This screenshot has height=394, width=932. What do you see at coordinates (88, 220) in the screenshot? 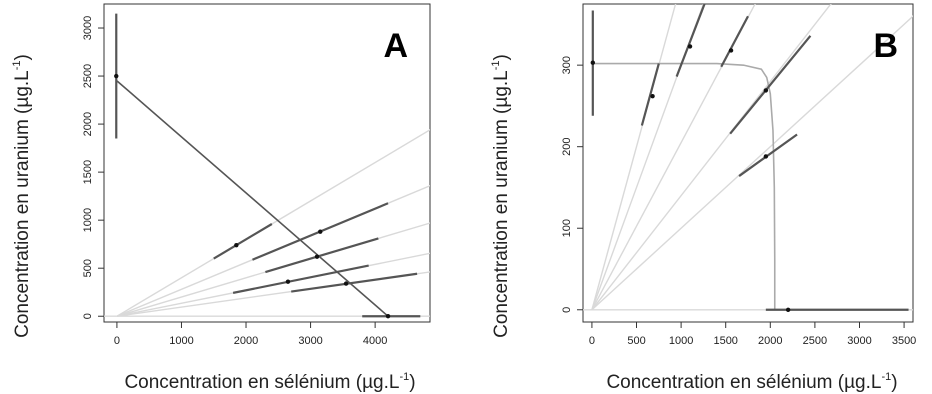
I see `y-tick-label: 1000` at bounding box center [88, 220].